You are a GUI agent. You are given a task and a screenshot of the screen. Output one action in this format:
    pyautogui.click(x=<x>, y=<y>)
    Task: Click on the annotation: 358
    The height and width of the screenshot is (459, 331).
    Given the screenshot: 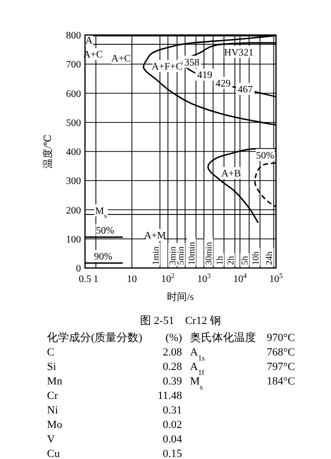 What is the action you would take?
    pyautogui.click(x=192, y=62)
    